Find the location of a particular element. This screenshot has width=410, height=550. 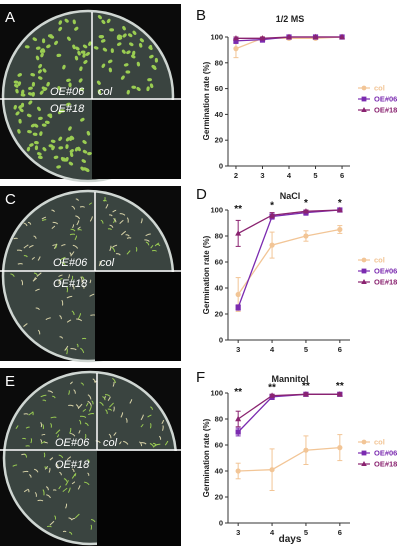

x-tick-label: 5 is located at coordinates (306, 532).